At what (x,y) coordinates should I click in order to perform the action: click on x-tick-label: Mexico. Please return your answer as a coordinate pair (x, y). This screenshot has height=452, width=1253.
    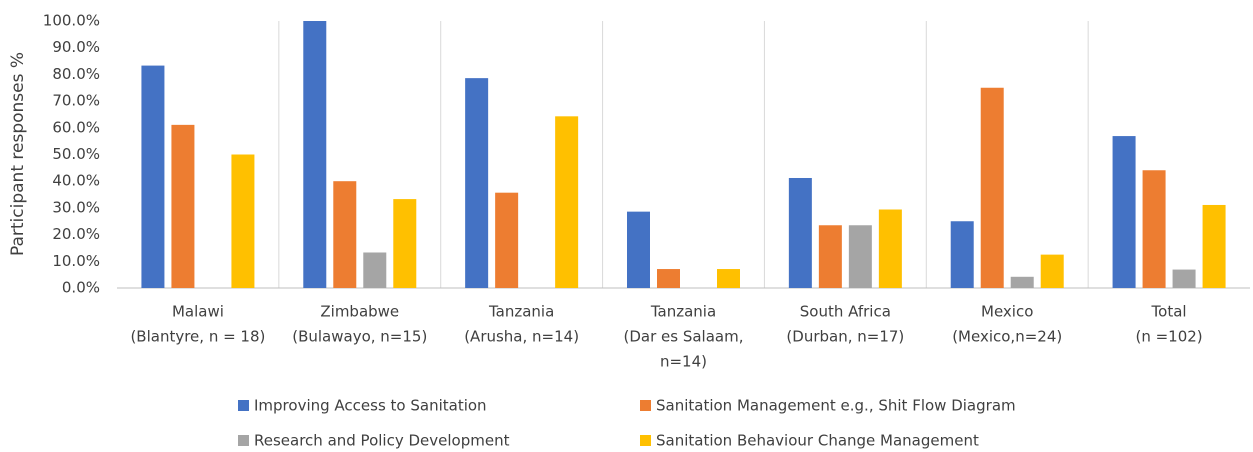
    Looking at the image, I should click on (1007, 312).